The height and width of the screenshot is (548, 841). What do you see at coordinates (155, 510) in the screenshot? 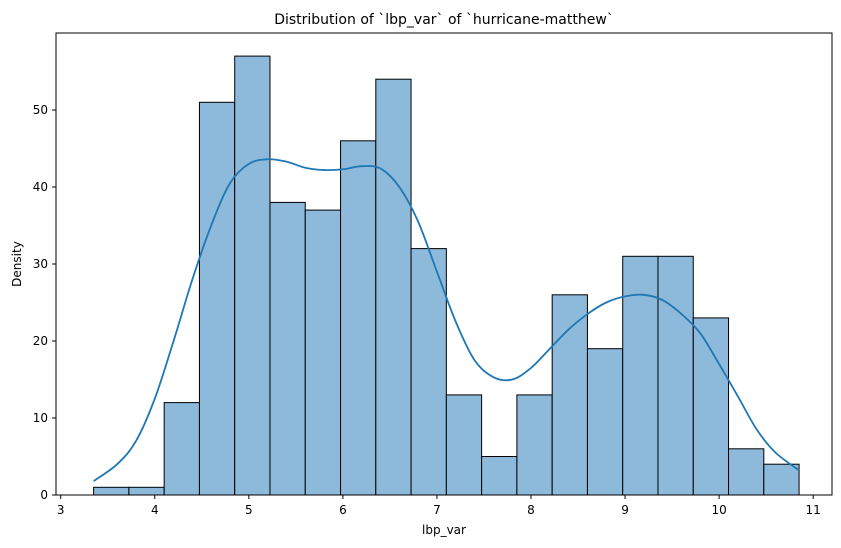
I see `x-tick-label: 4` at bounding box center [155, 510].